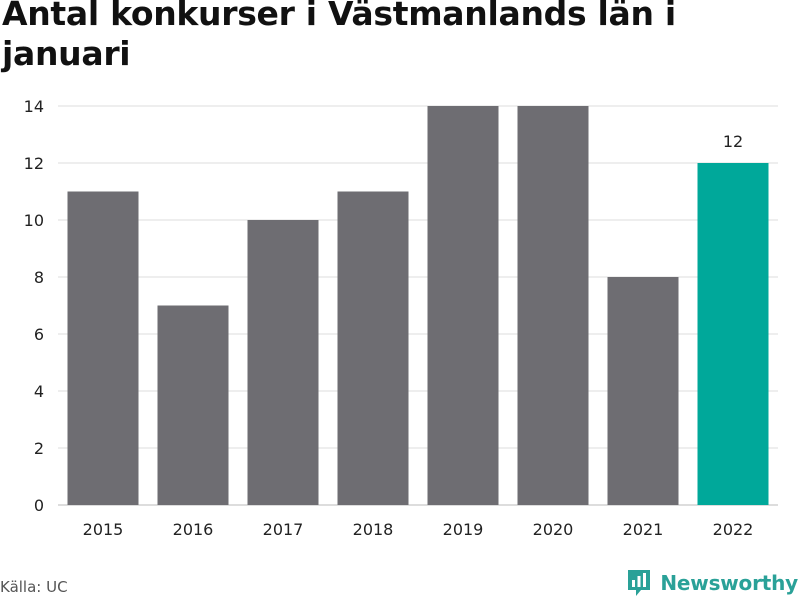 Image resolution: width=800 pixels, height=600 pixels. I want to click on data-label: 12, so click(733, 141).